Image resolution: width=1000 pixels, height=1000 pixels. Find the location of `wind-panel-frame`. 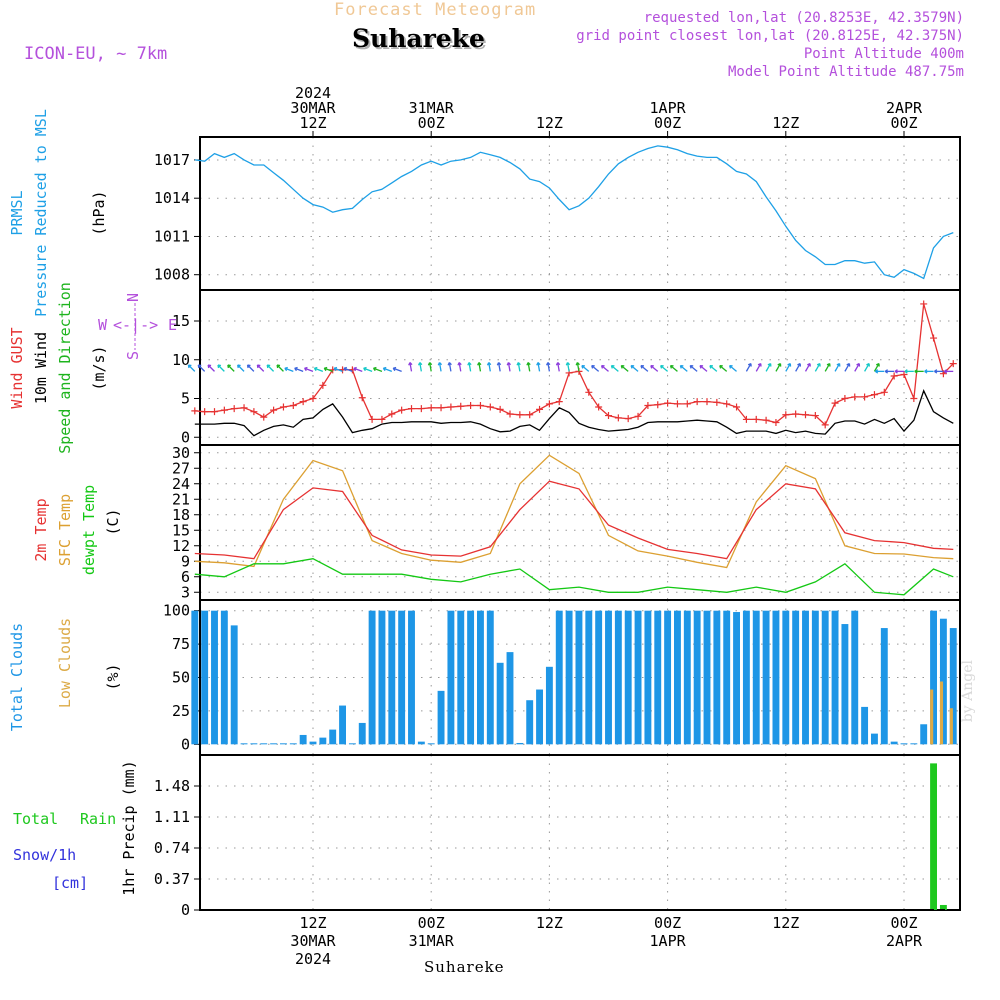

wind-panel-frame is located at coordinates (580, 367).